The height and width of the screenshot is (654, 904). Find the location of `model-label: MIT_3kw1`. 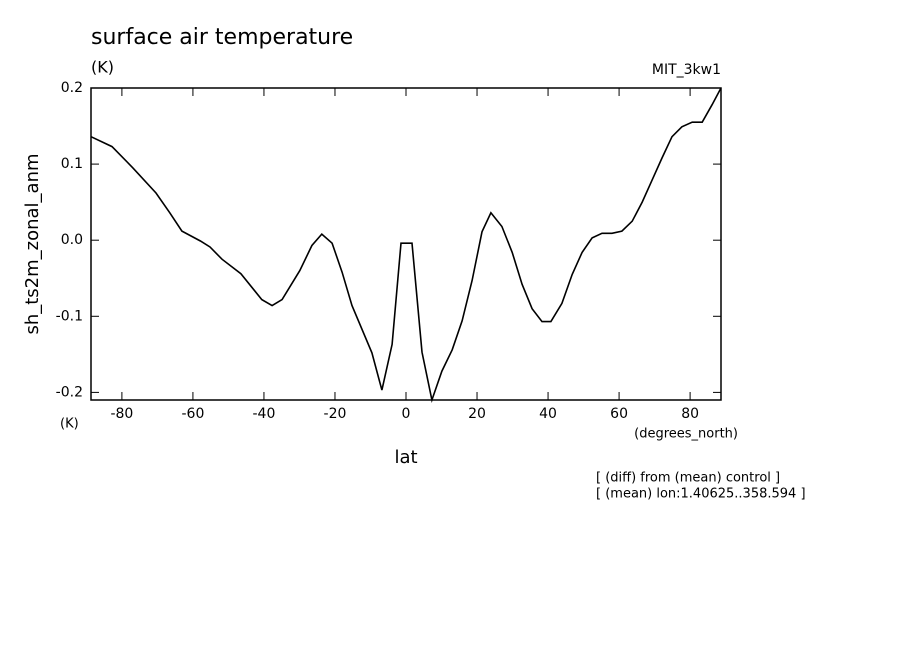

model-label: MIT_3kw1 is located at coordinates (686, 70).